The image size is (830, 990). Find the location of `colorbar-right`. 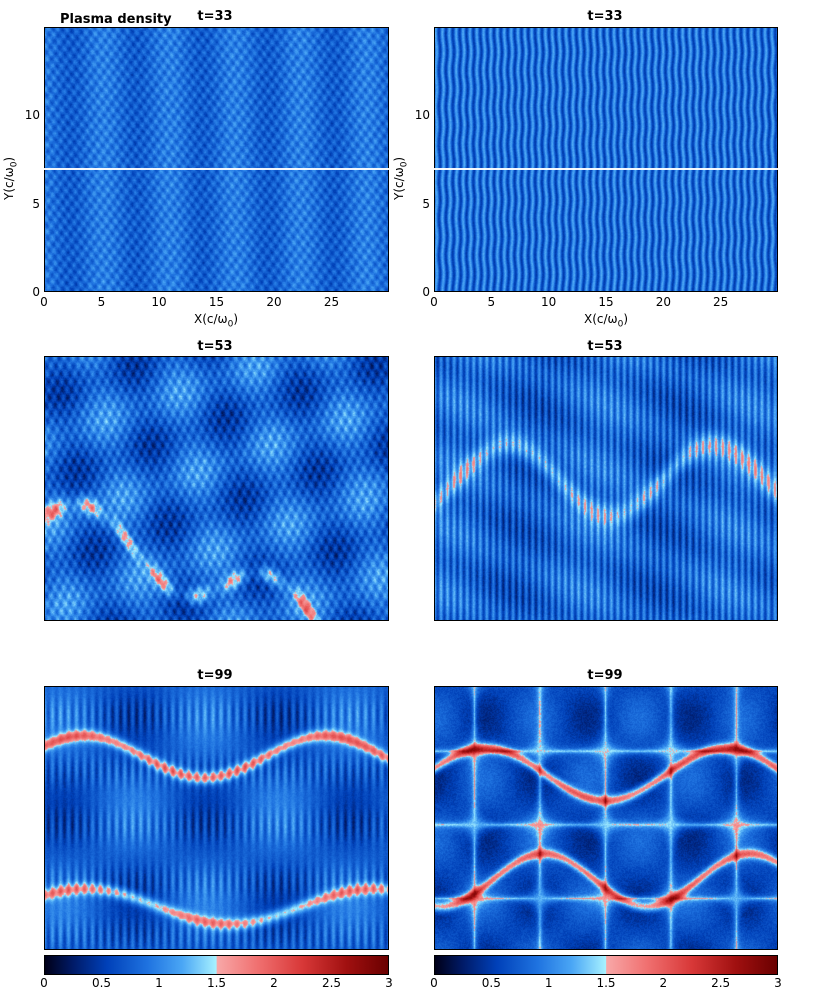

colorbar-right is located at coordinates (606, 965).